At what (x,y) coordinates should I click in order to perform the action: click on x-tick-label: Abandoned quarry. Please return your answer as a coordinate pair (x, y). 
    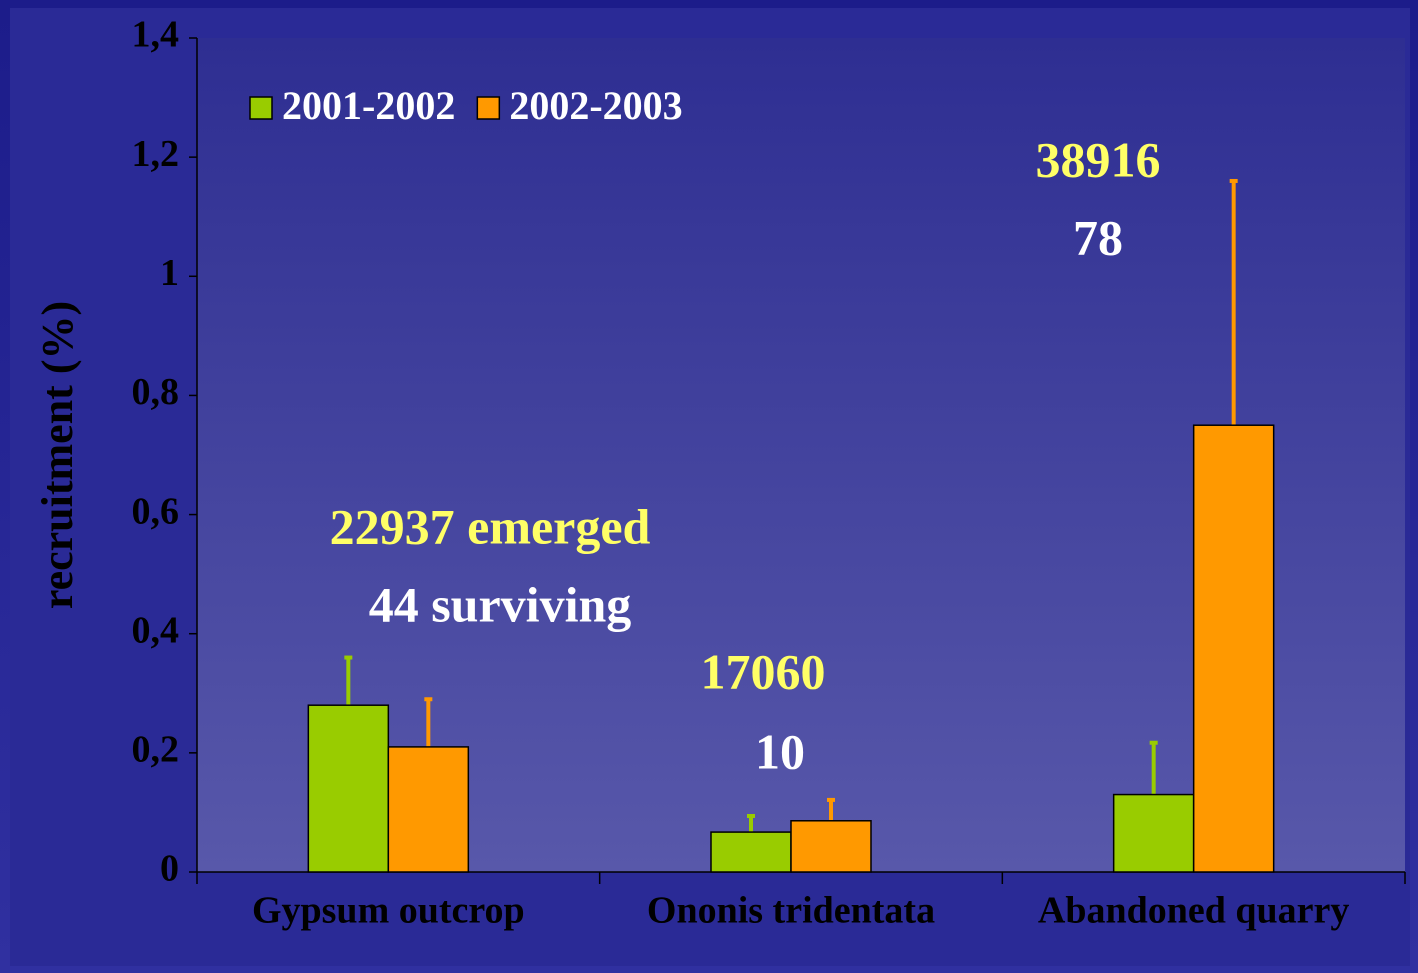
    Looking at the image, I should click on (1193, 911).